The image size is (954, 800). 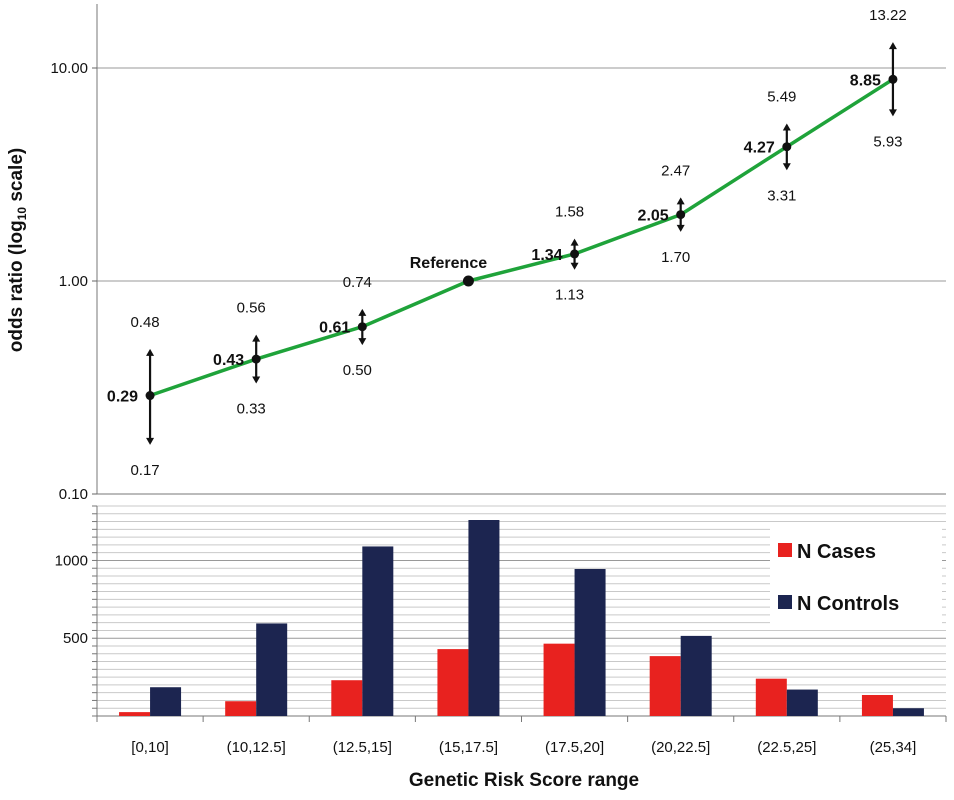 What do you see at coordinates (675, 170) in the screenshot?
I see `upper-ci-label: 2.47` at bounding box center [675, 170].